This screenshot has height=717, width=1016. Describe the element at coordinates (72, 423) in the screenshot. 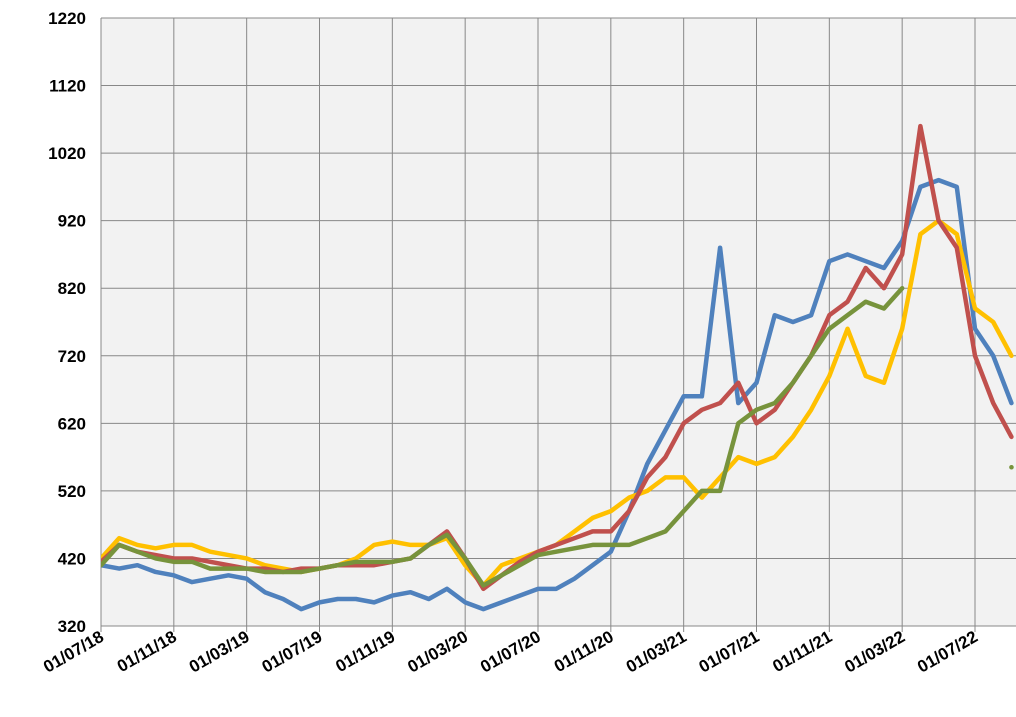

I see `y-tick-label: 620` at that location.